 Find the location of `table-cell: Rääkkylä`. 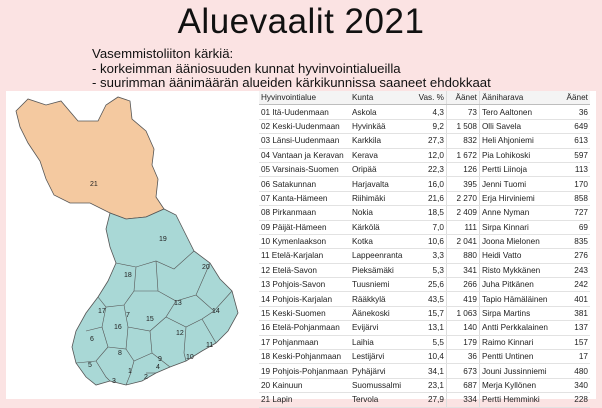

table-cell: Rääkkylä is located at coordinates (379, 299).